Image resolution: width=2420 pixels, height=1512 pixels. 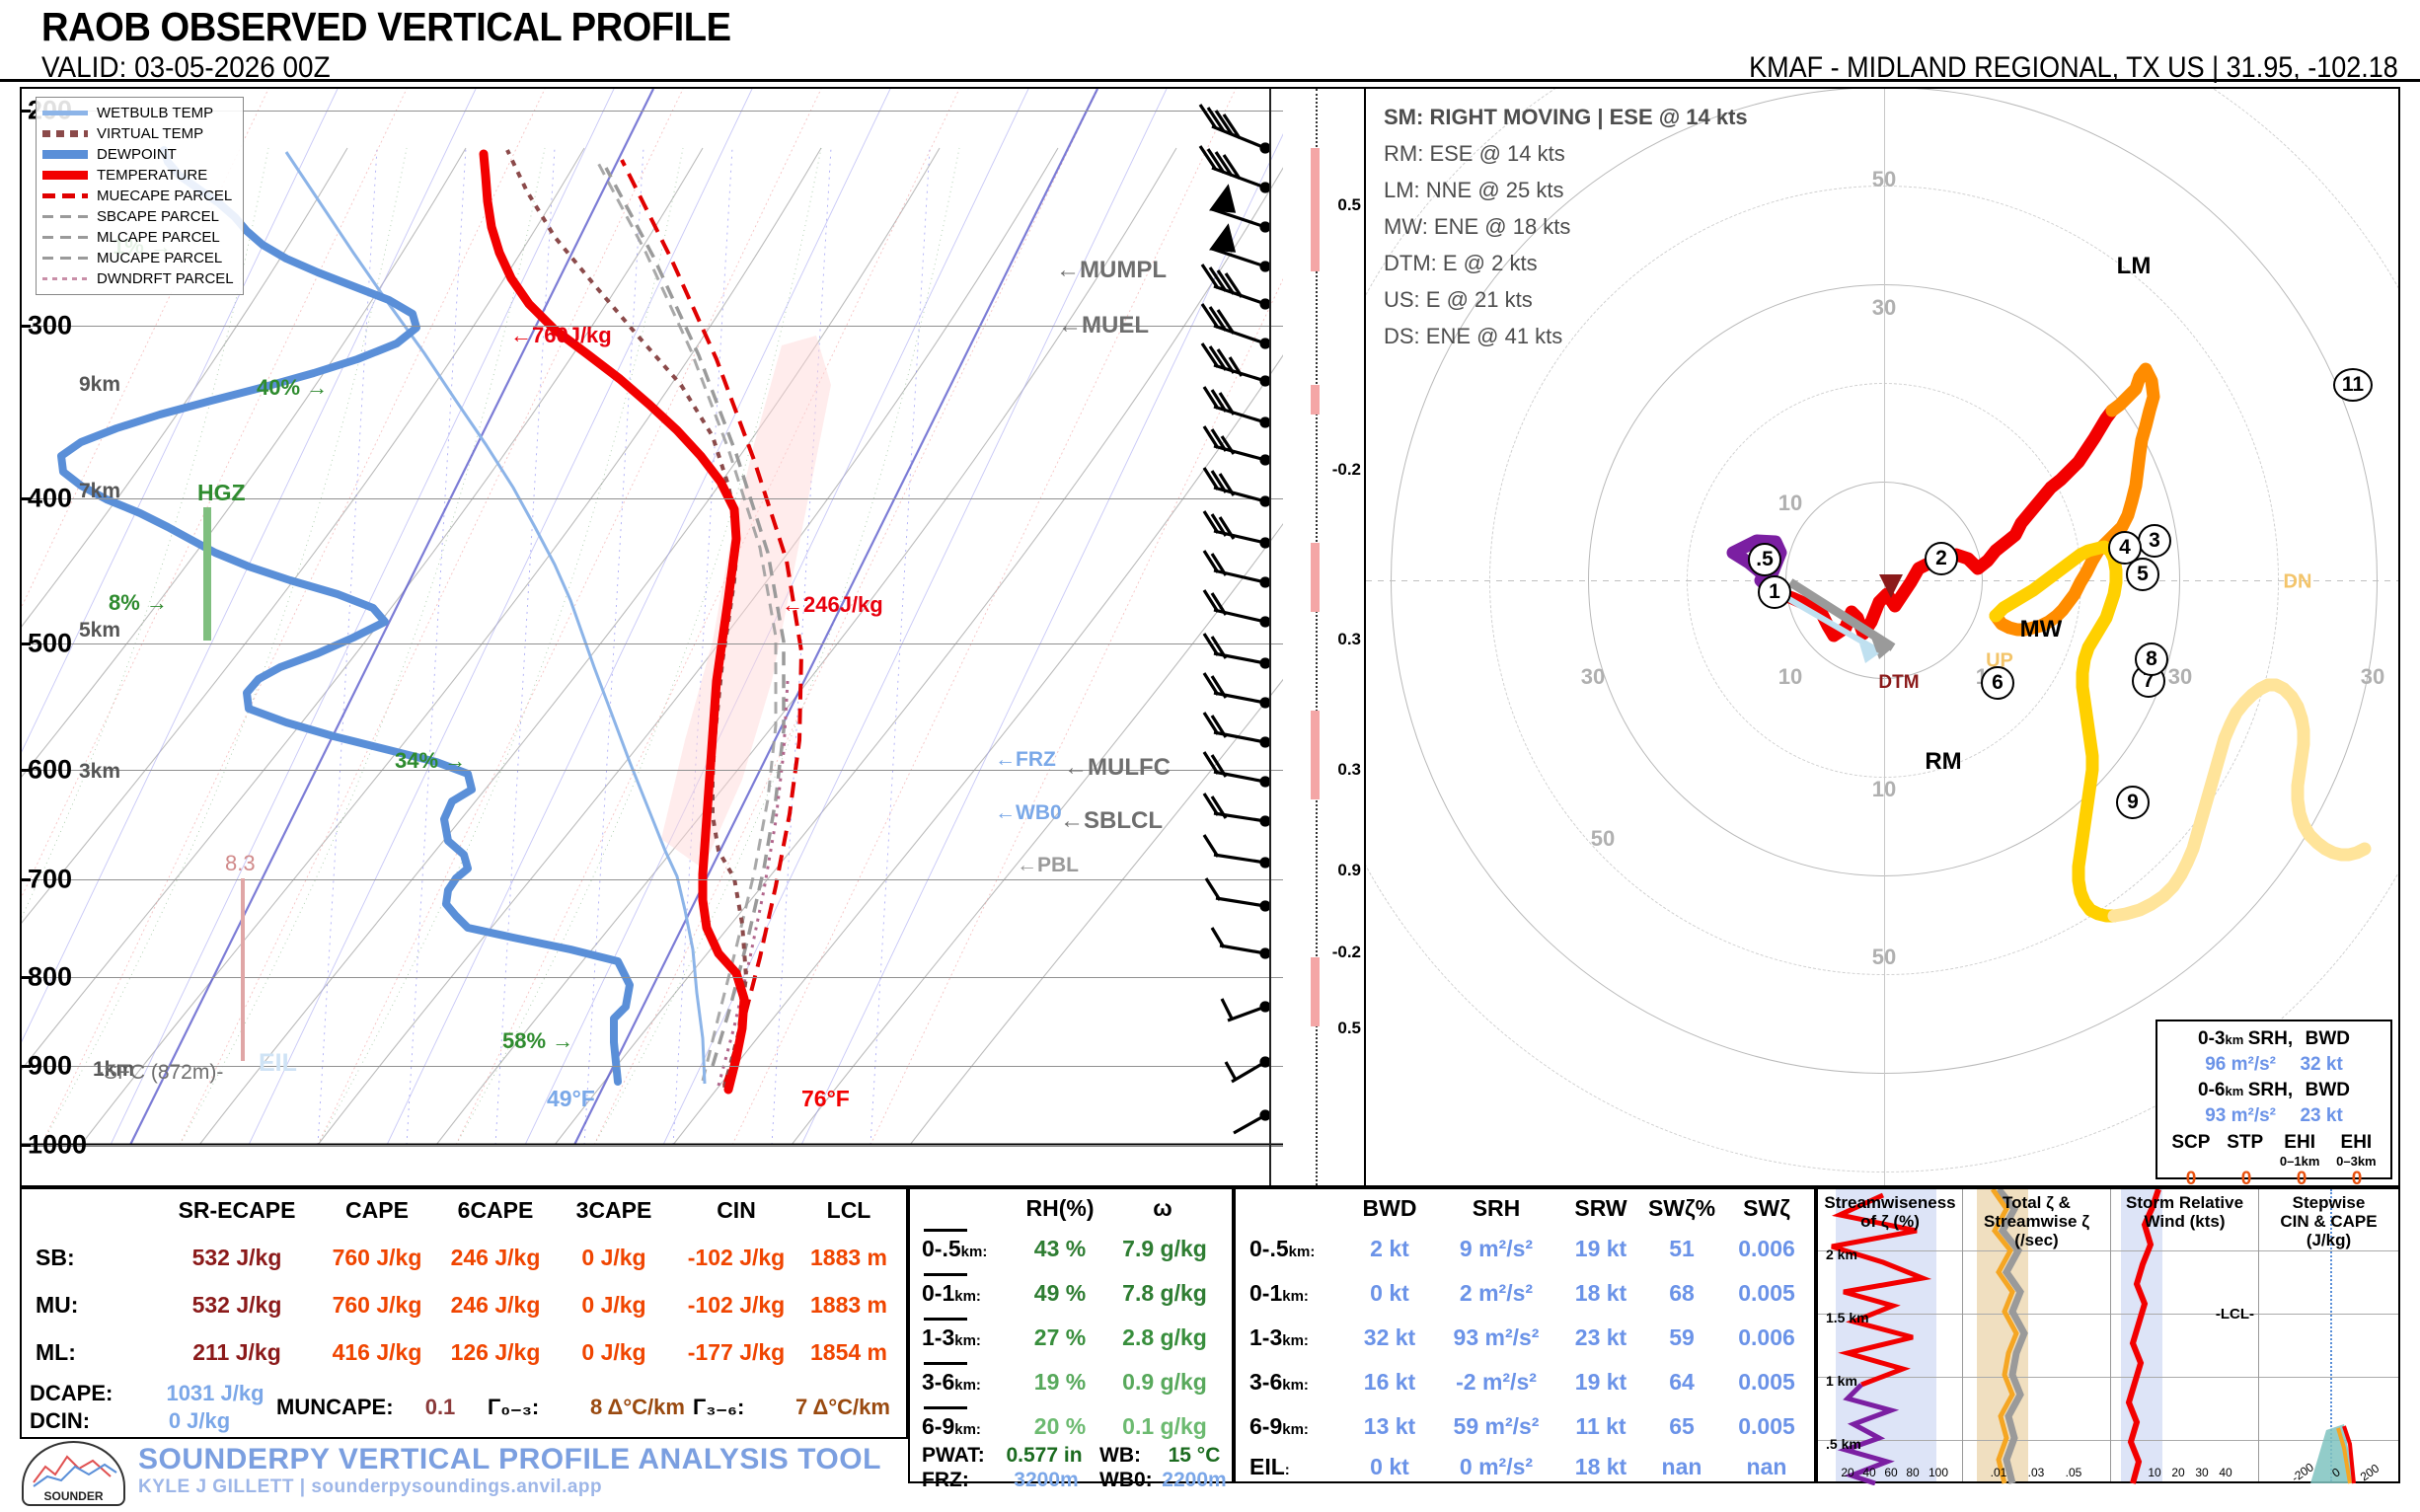 I want to click on cell-srw-0-0.5km: 19 kt, so click(x=1600, y=1248).